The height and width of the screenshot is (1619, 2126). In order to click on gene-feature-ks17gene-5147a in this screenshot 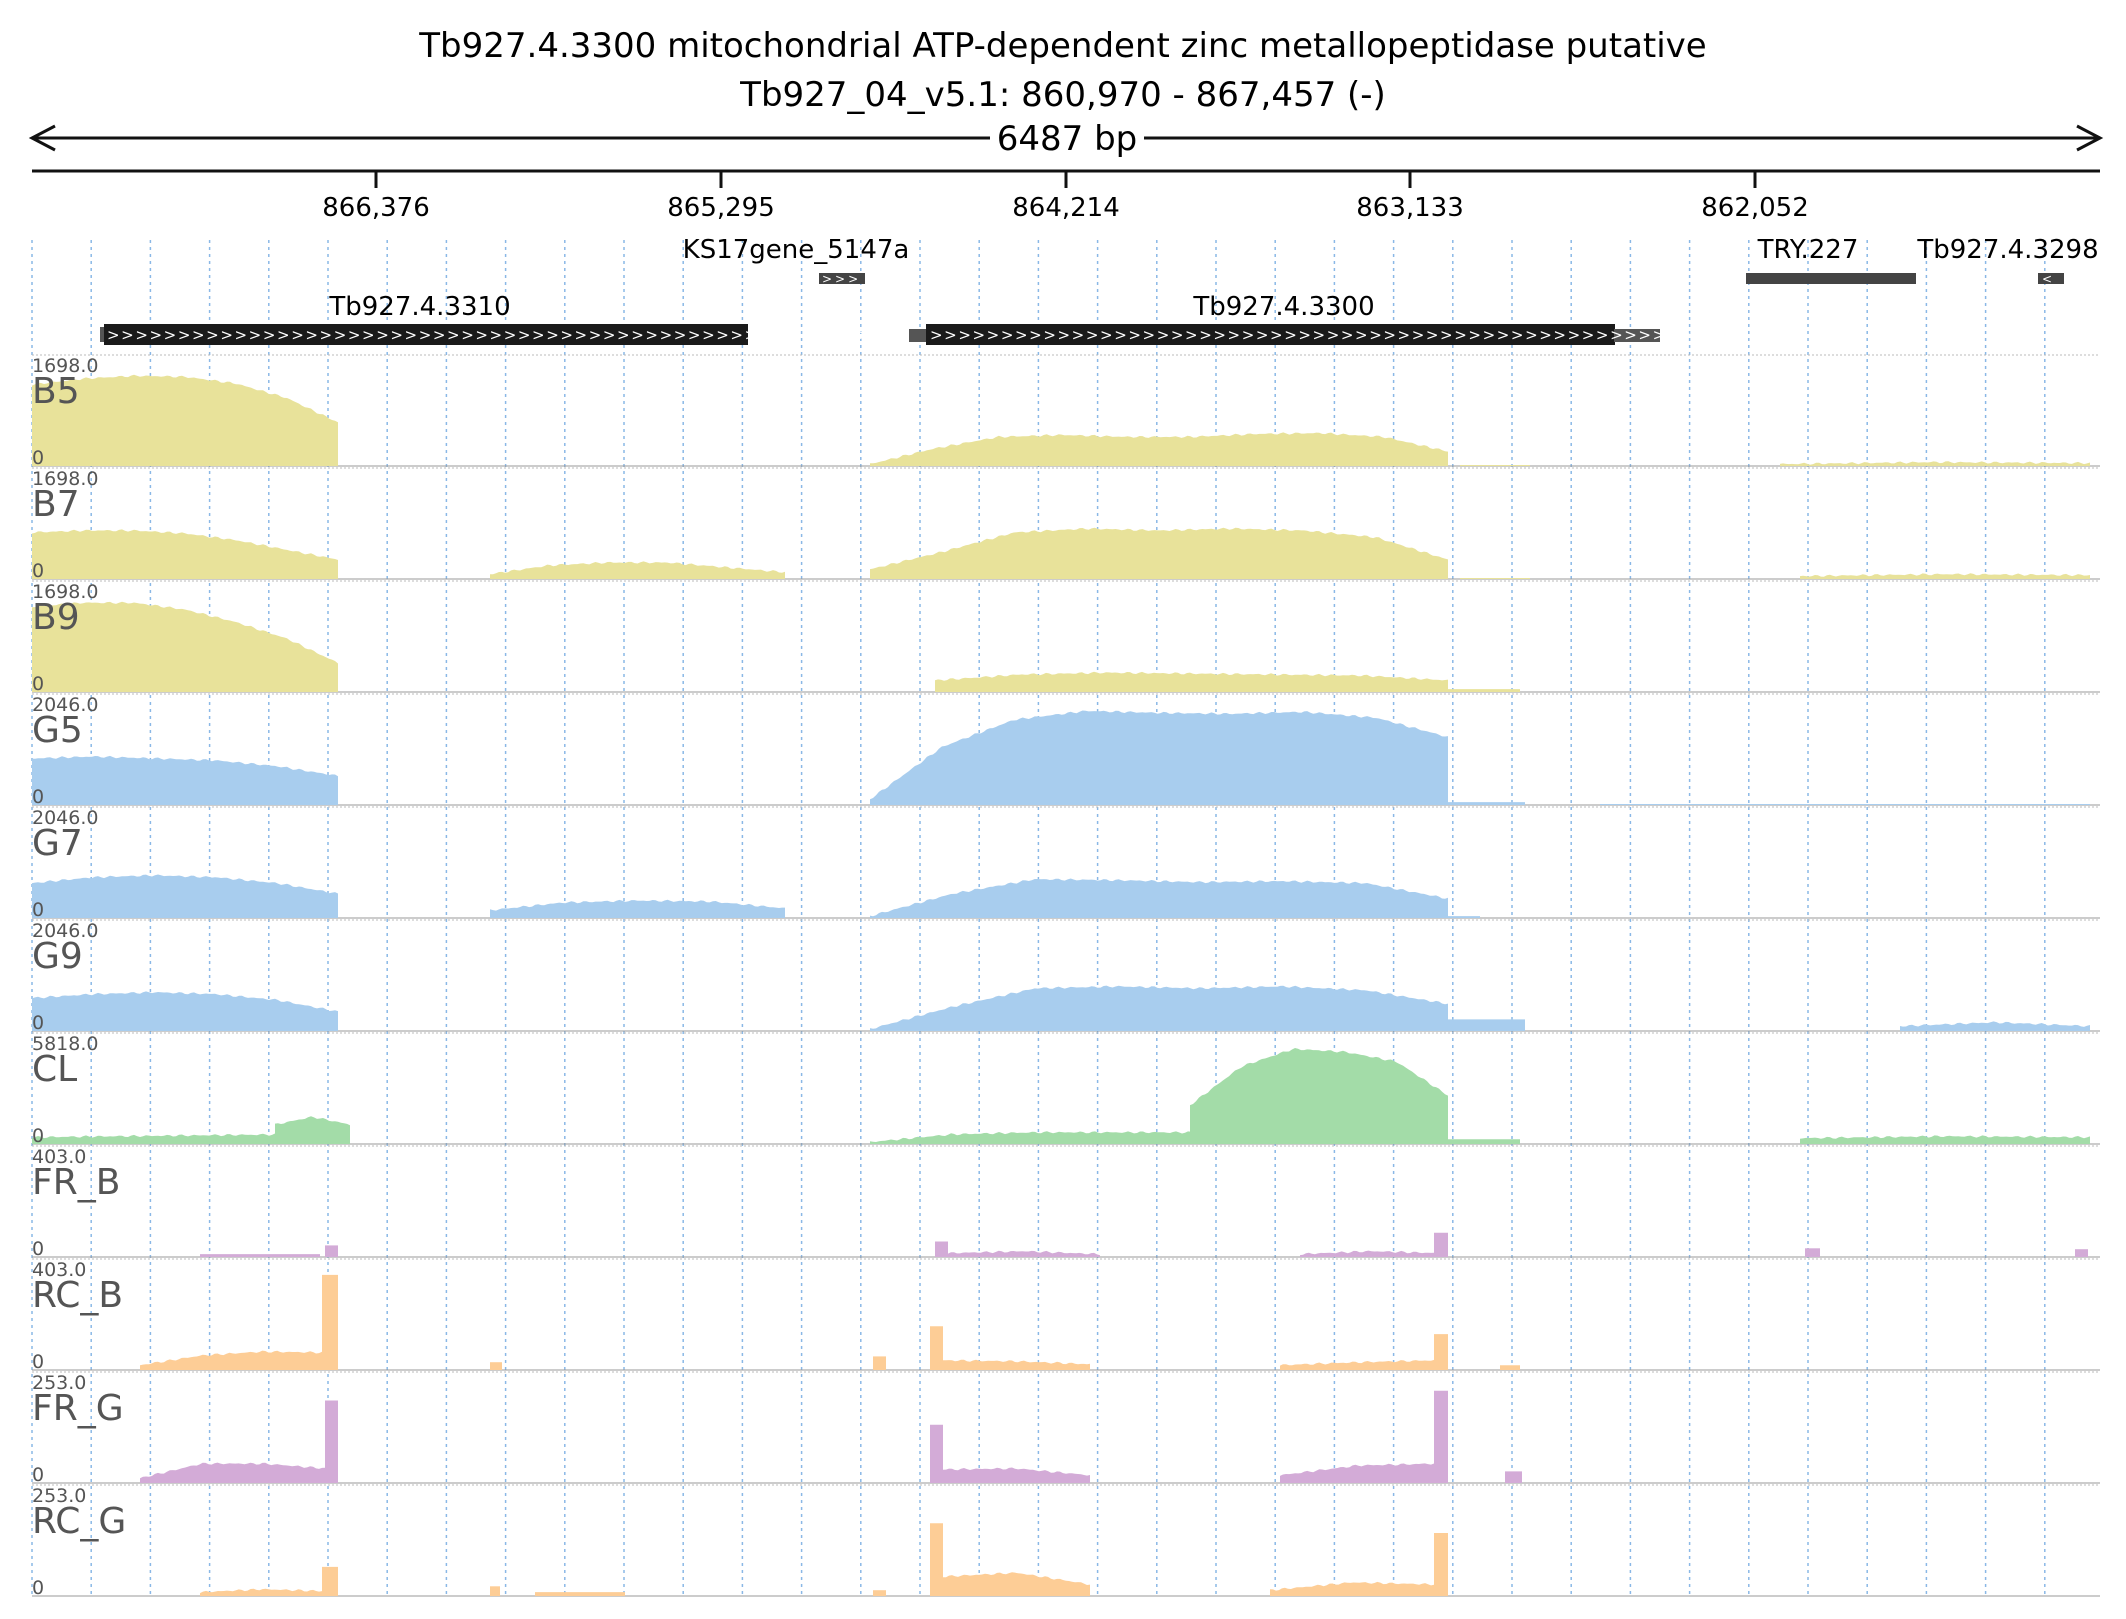, I will do `click(842, 278)`.